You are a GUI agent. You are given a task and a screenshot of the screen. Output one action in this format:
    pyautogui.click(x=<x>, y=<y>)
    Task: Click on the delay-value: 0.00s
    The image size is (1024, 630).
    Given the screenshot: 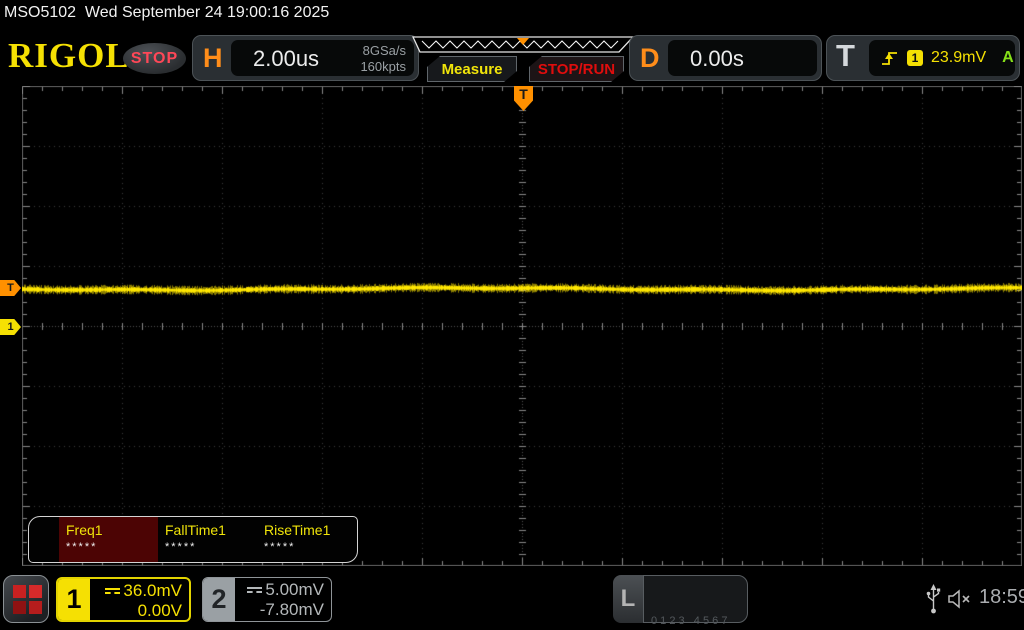 What is the action you would take?
    pyautogui.click(x=717, y=58)
    